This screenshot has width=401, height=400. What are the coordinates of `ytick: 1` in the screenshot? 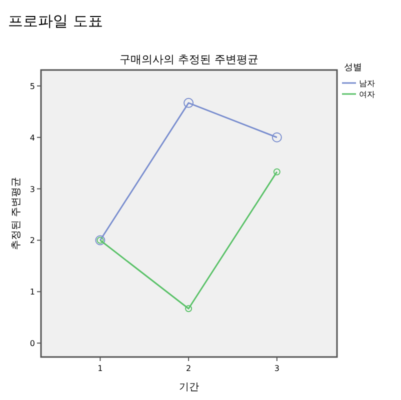 It's located at (32, 292).